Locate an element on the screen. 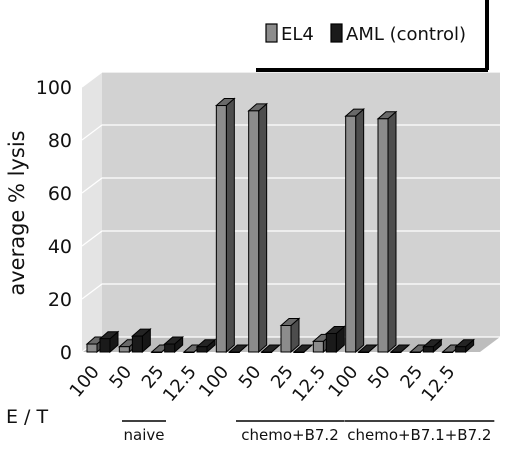 The image size is (520, 456). group-label: chemo+B7.2 is located at coordinates (290, 435).